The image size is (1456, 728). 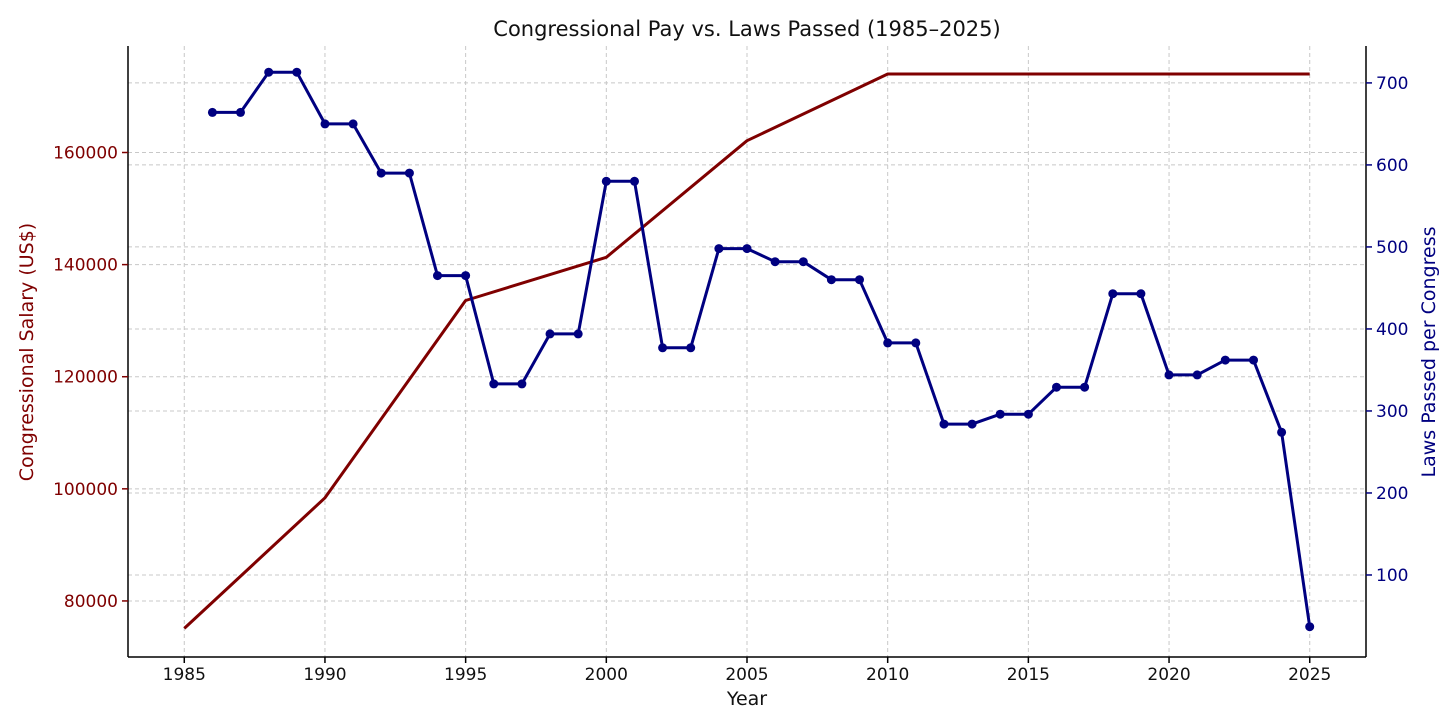 I want to click on laws-point-2006, so click(x=775, y=262).